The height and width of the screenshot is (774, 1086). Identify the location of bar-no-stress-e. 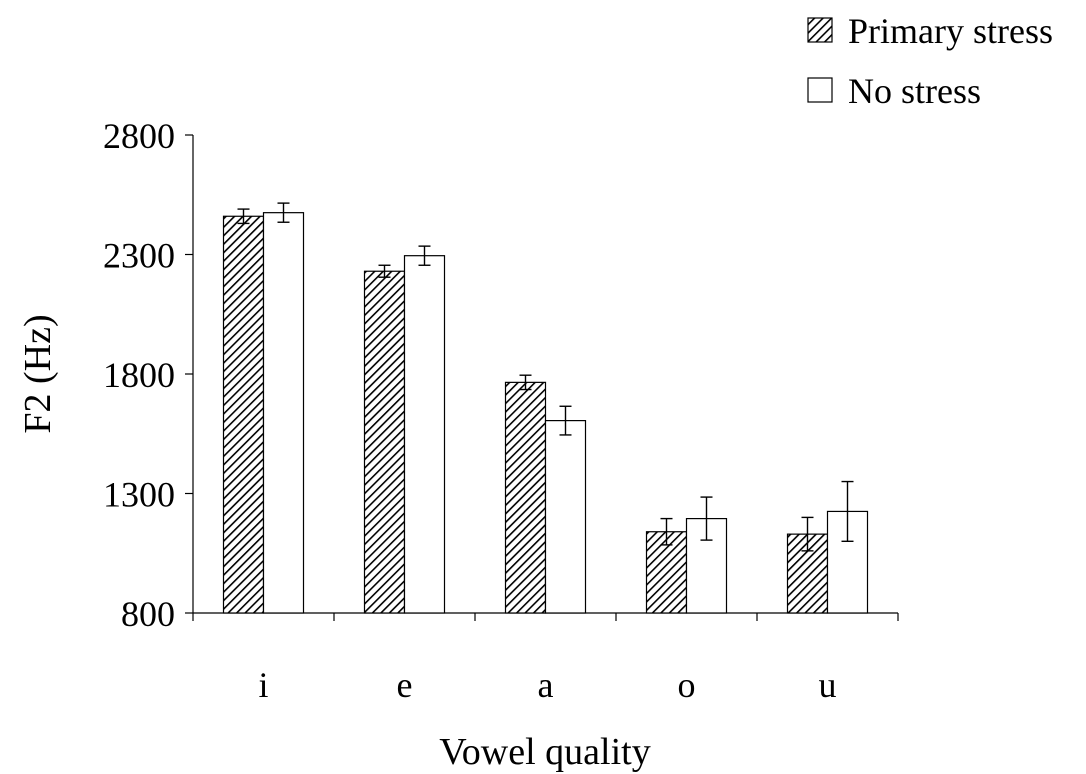
(424, 434).